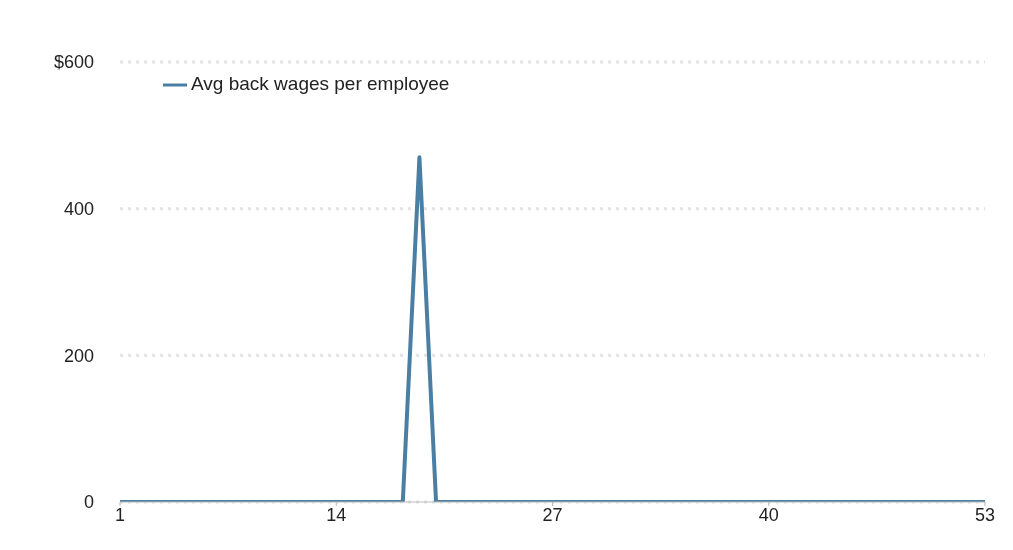  What do you see at coordinates (88, 502) in the screenshot?
I see `y-tick-label: 0` at bounding box center [88, 502].